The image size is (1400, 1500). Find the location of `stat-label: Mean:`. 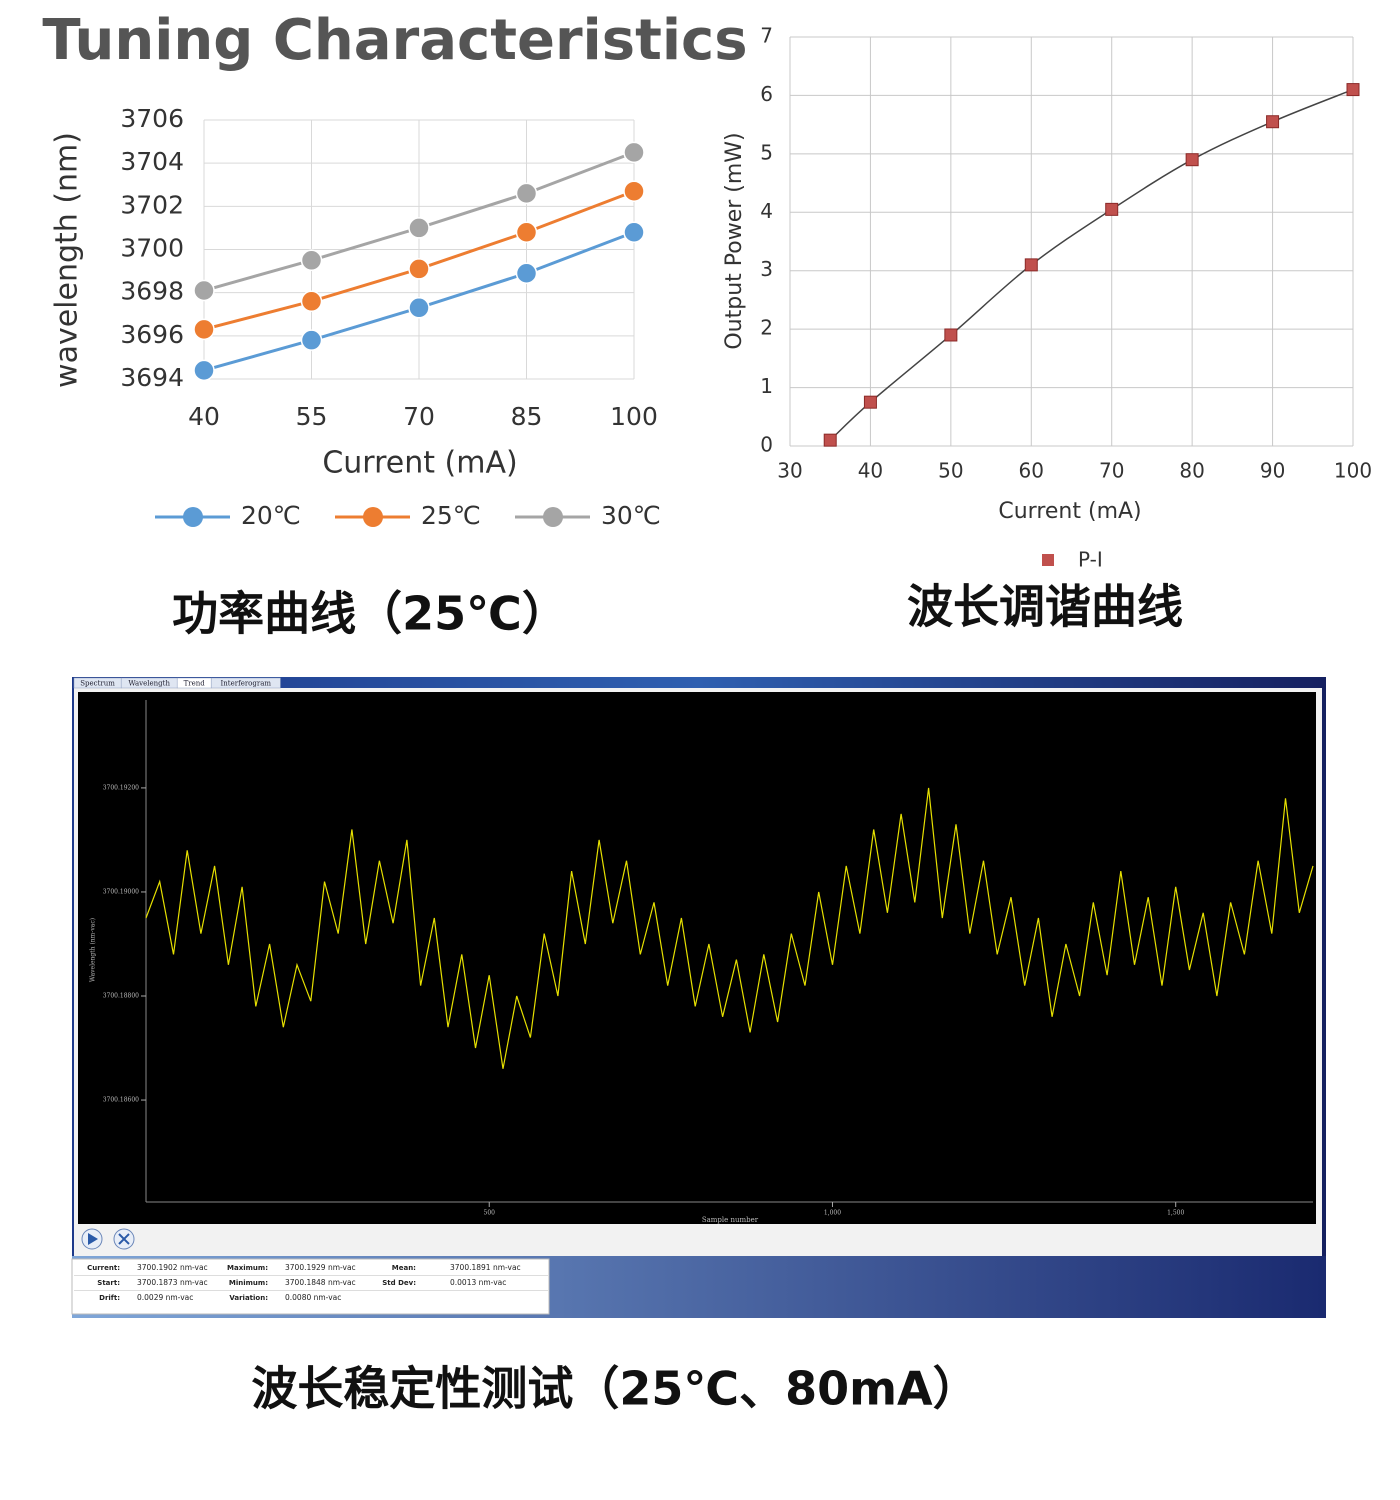

stat-label: Mean: is located at coordinates (404, 1268).